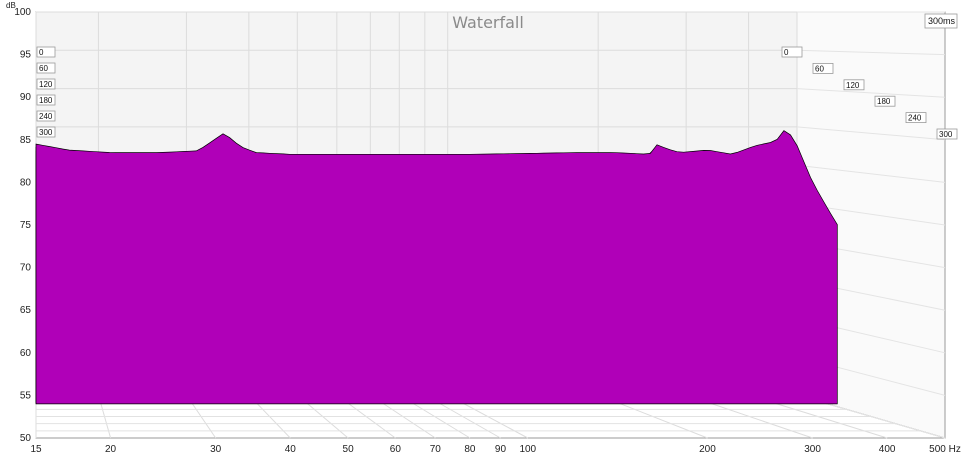 The width and height of the screenshot is (975, 456). Describe the element at coordinates (945, 449) in the screenshot. I see `x-tick-label: 500 Hz` at that location.